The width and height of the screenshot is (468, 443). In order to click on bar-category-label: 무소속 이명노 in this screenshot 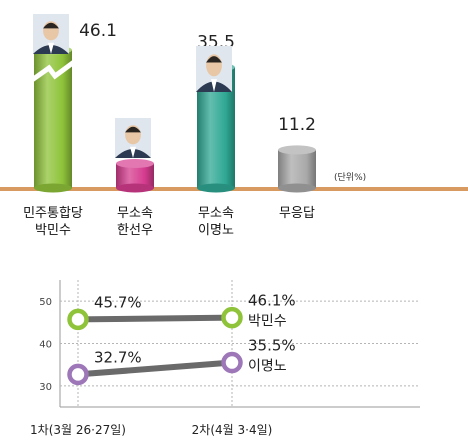, I will do `click(216, 222)`.